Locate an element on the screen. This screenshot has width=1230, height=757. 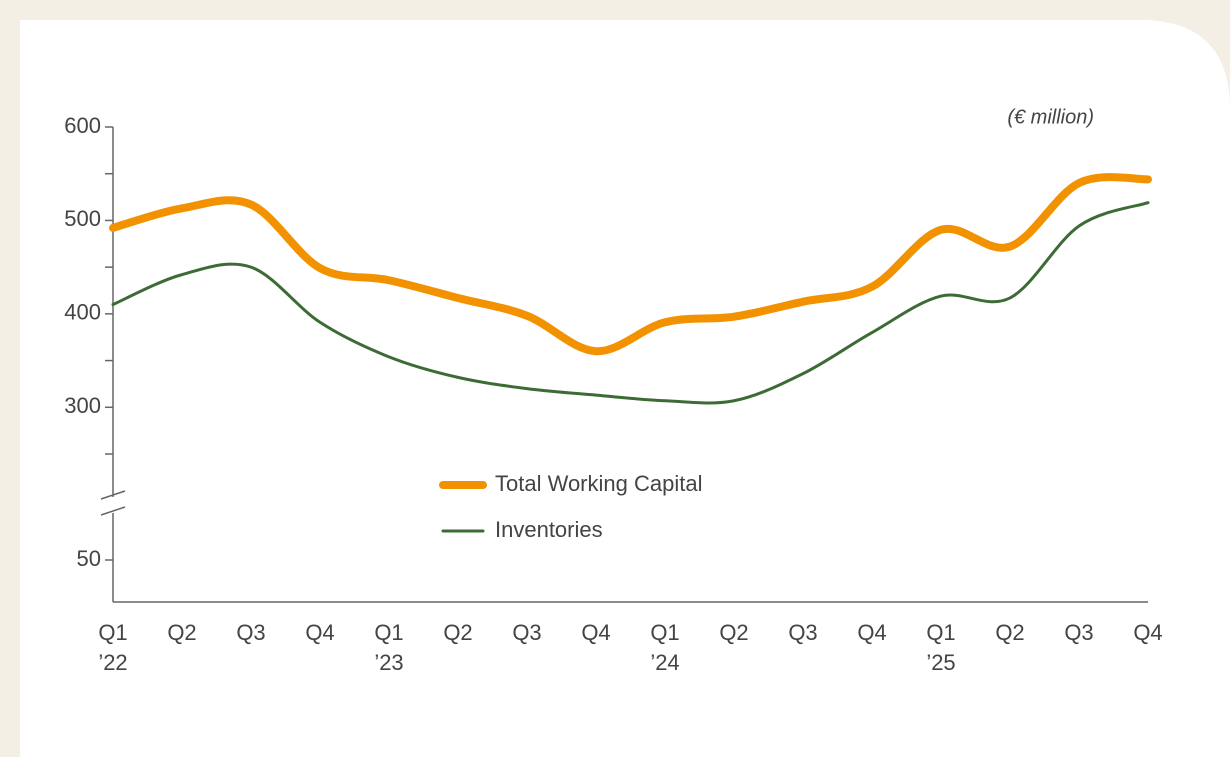
legend-label: Total Working Capital is located at coordinates (598, 483).